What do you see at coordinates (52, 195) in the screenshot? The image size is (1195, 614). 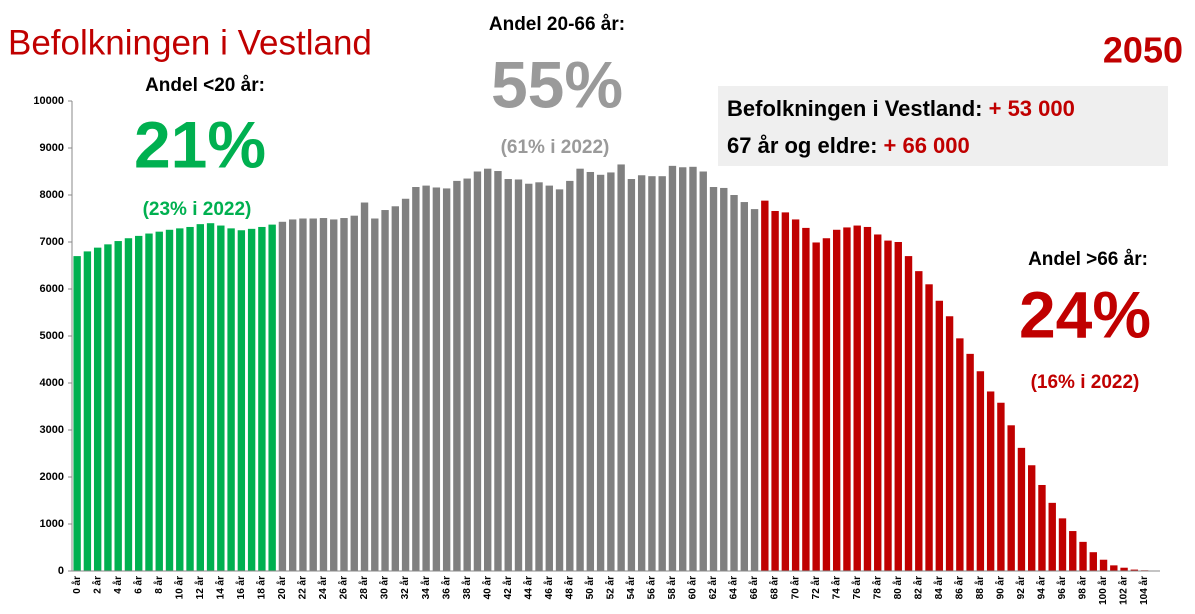 I see `y-tick-label: 8000` at bounding box center [52, 195].